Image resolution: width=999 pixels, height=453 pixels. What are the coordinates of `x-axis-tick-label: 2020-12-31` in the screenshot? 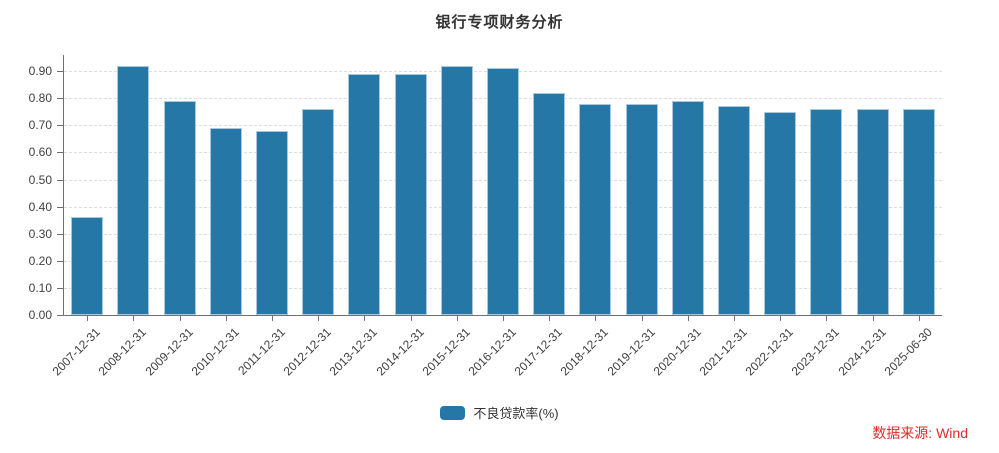 It's located at (677, 352).